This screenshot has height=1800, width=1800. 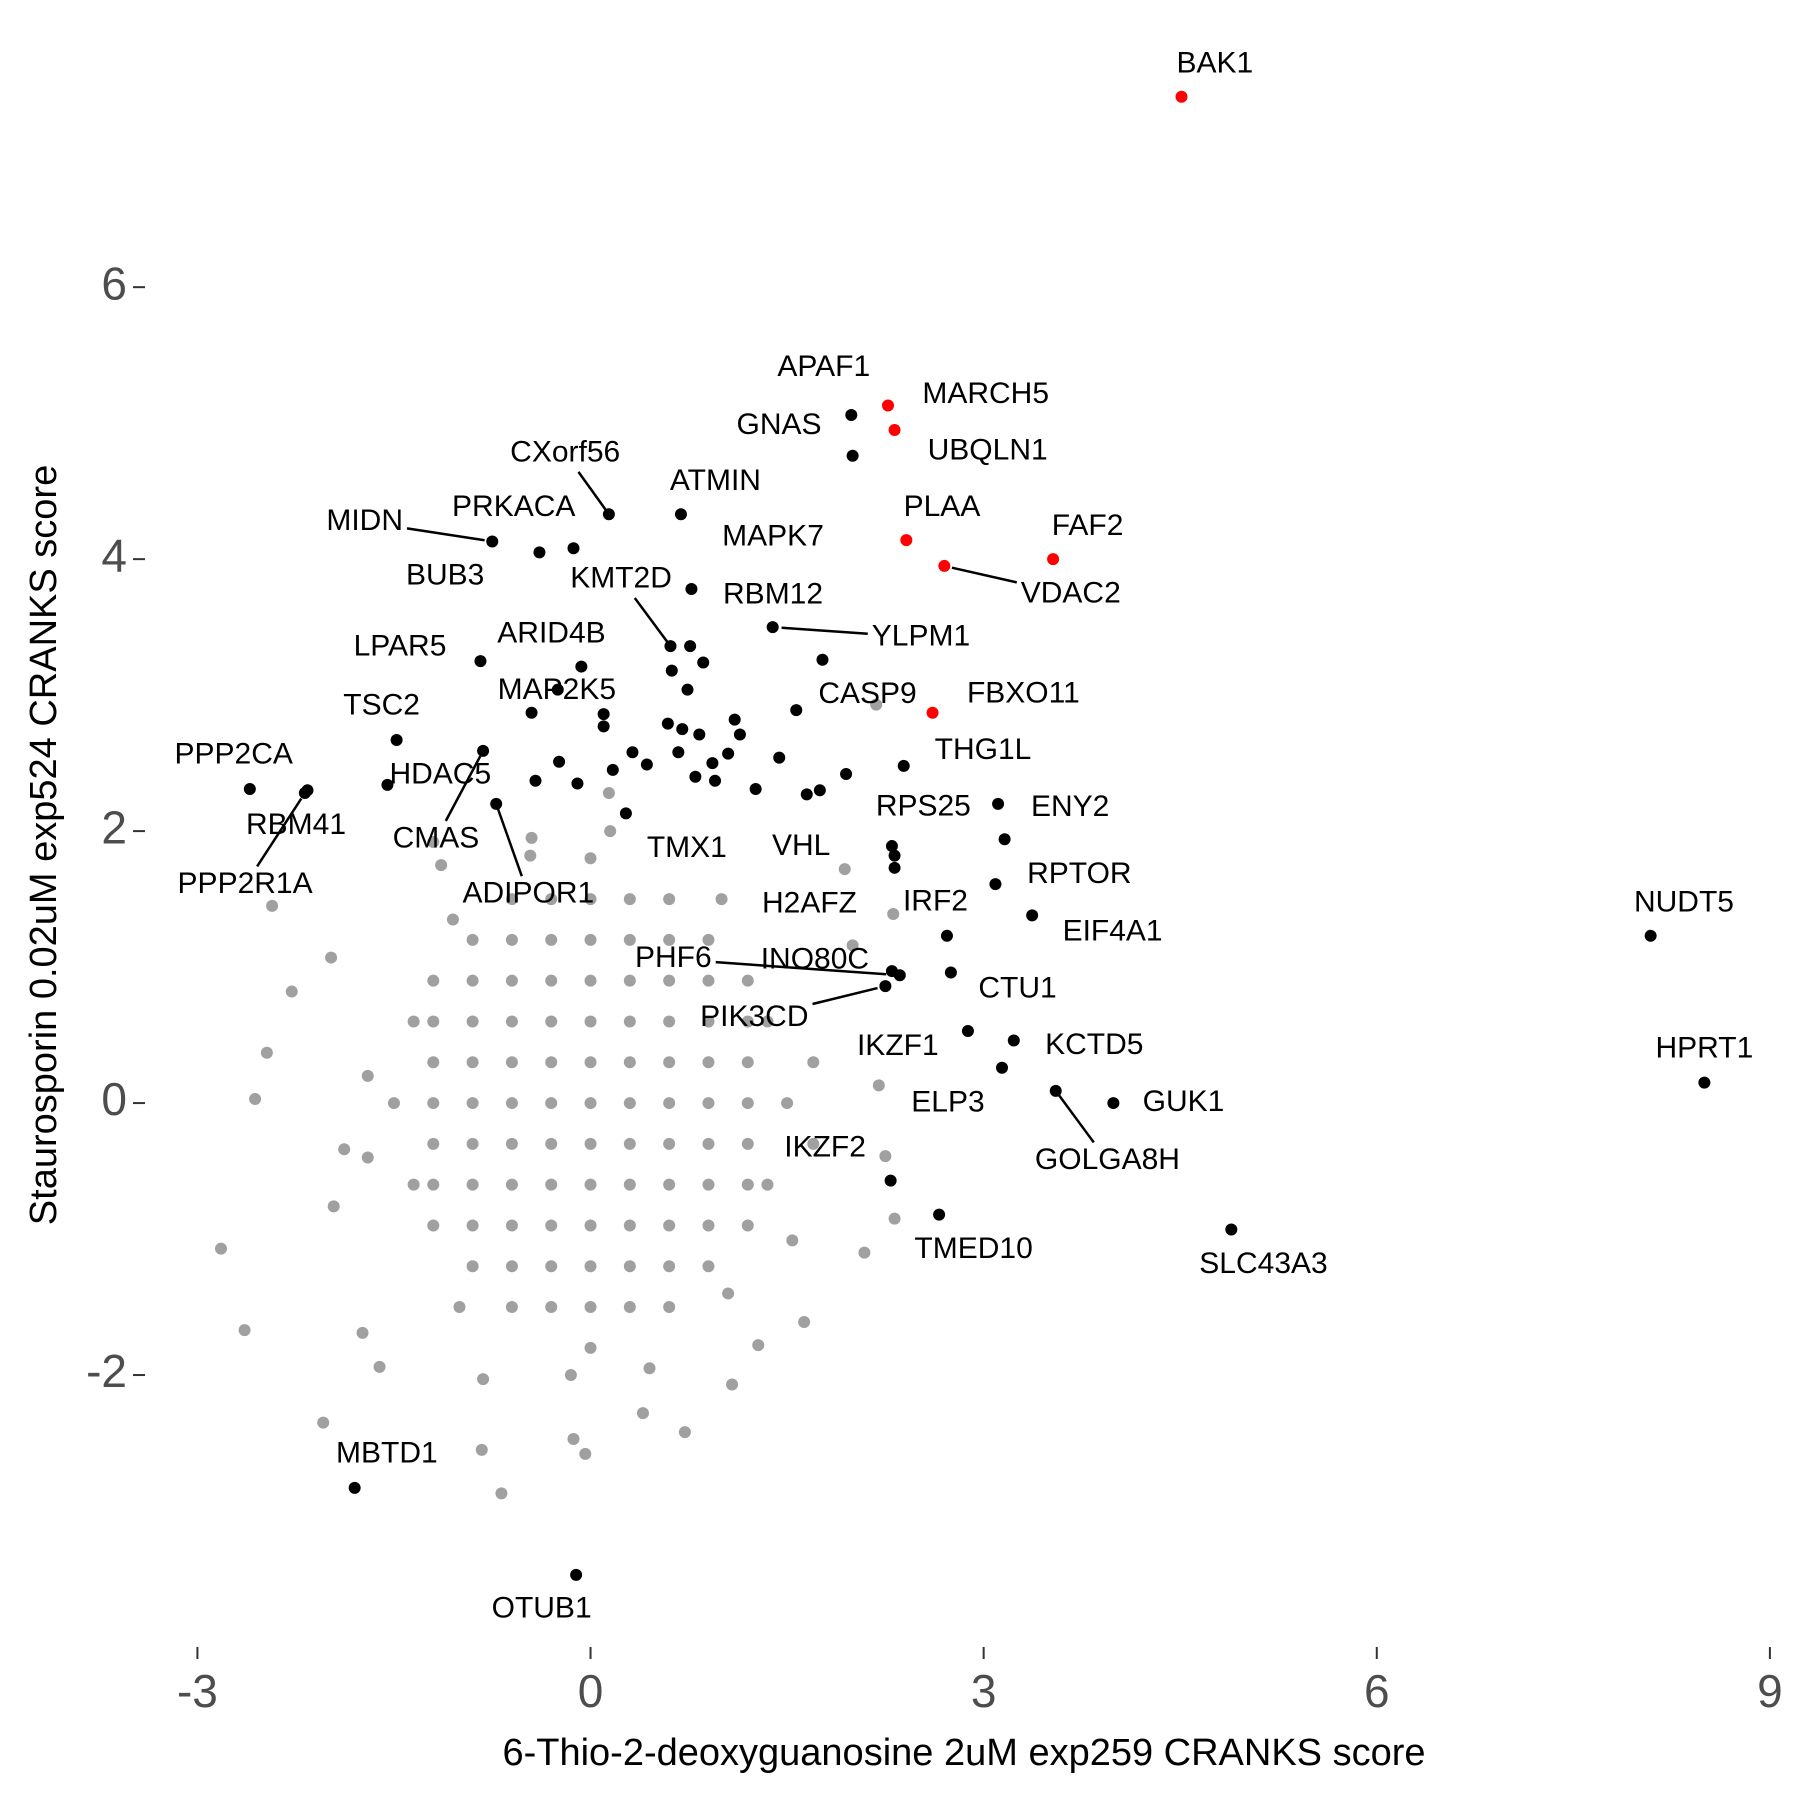 I want to click on point-label: RBM12, so click(x=773, y=593).